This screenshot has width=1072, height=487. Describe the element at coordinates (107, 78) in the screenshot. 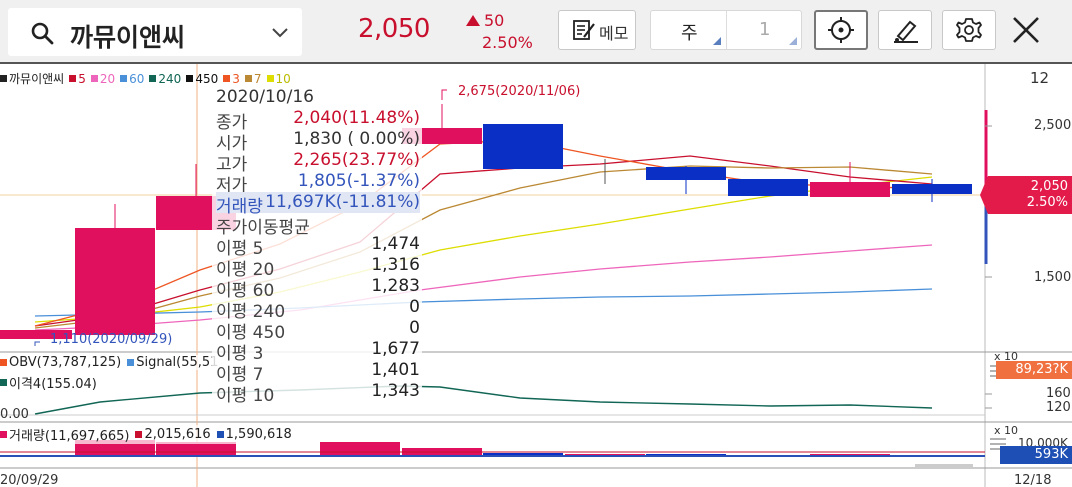

I see `legend-ma: 20` at that location.